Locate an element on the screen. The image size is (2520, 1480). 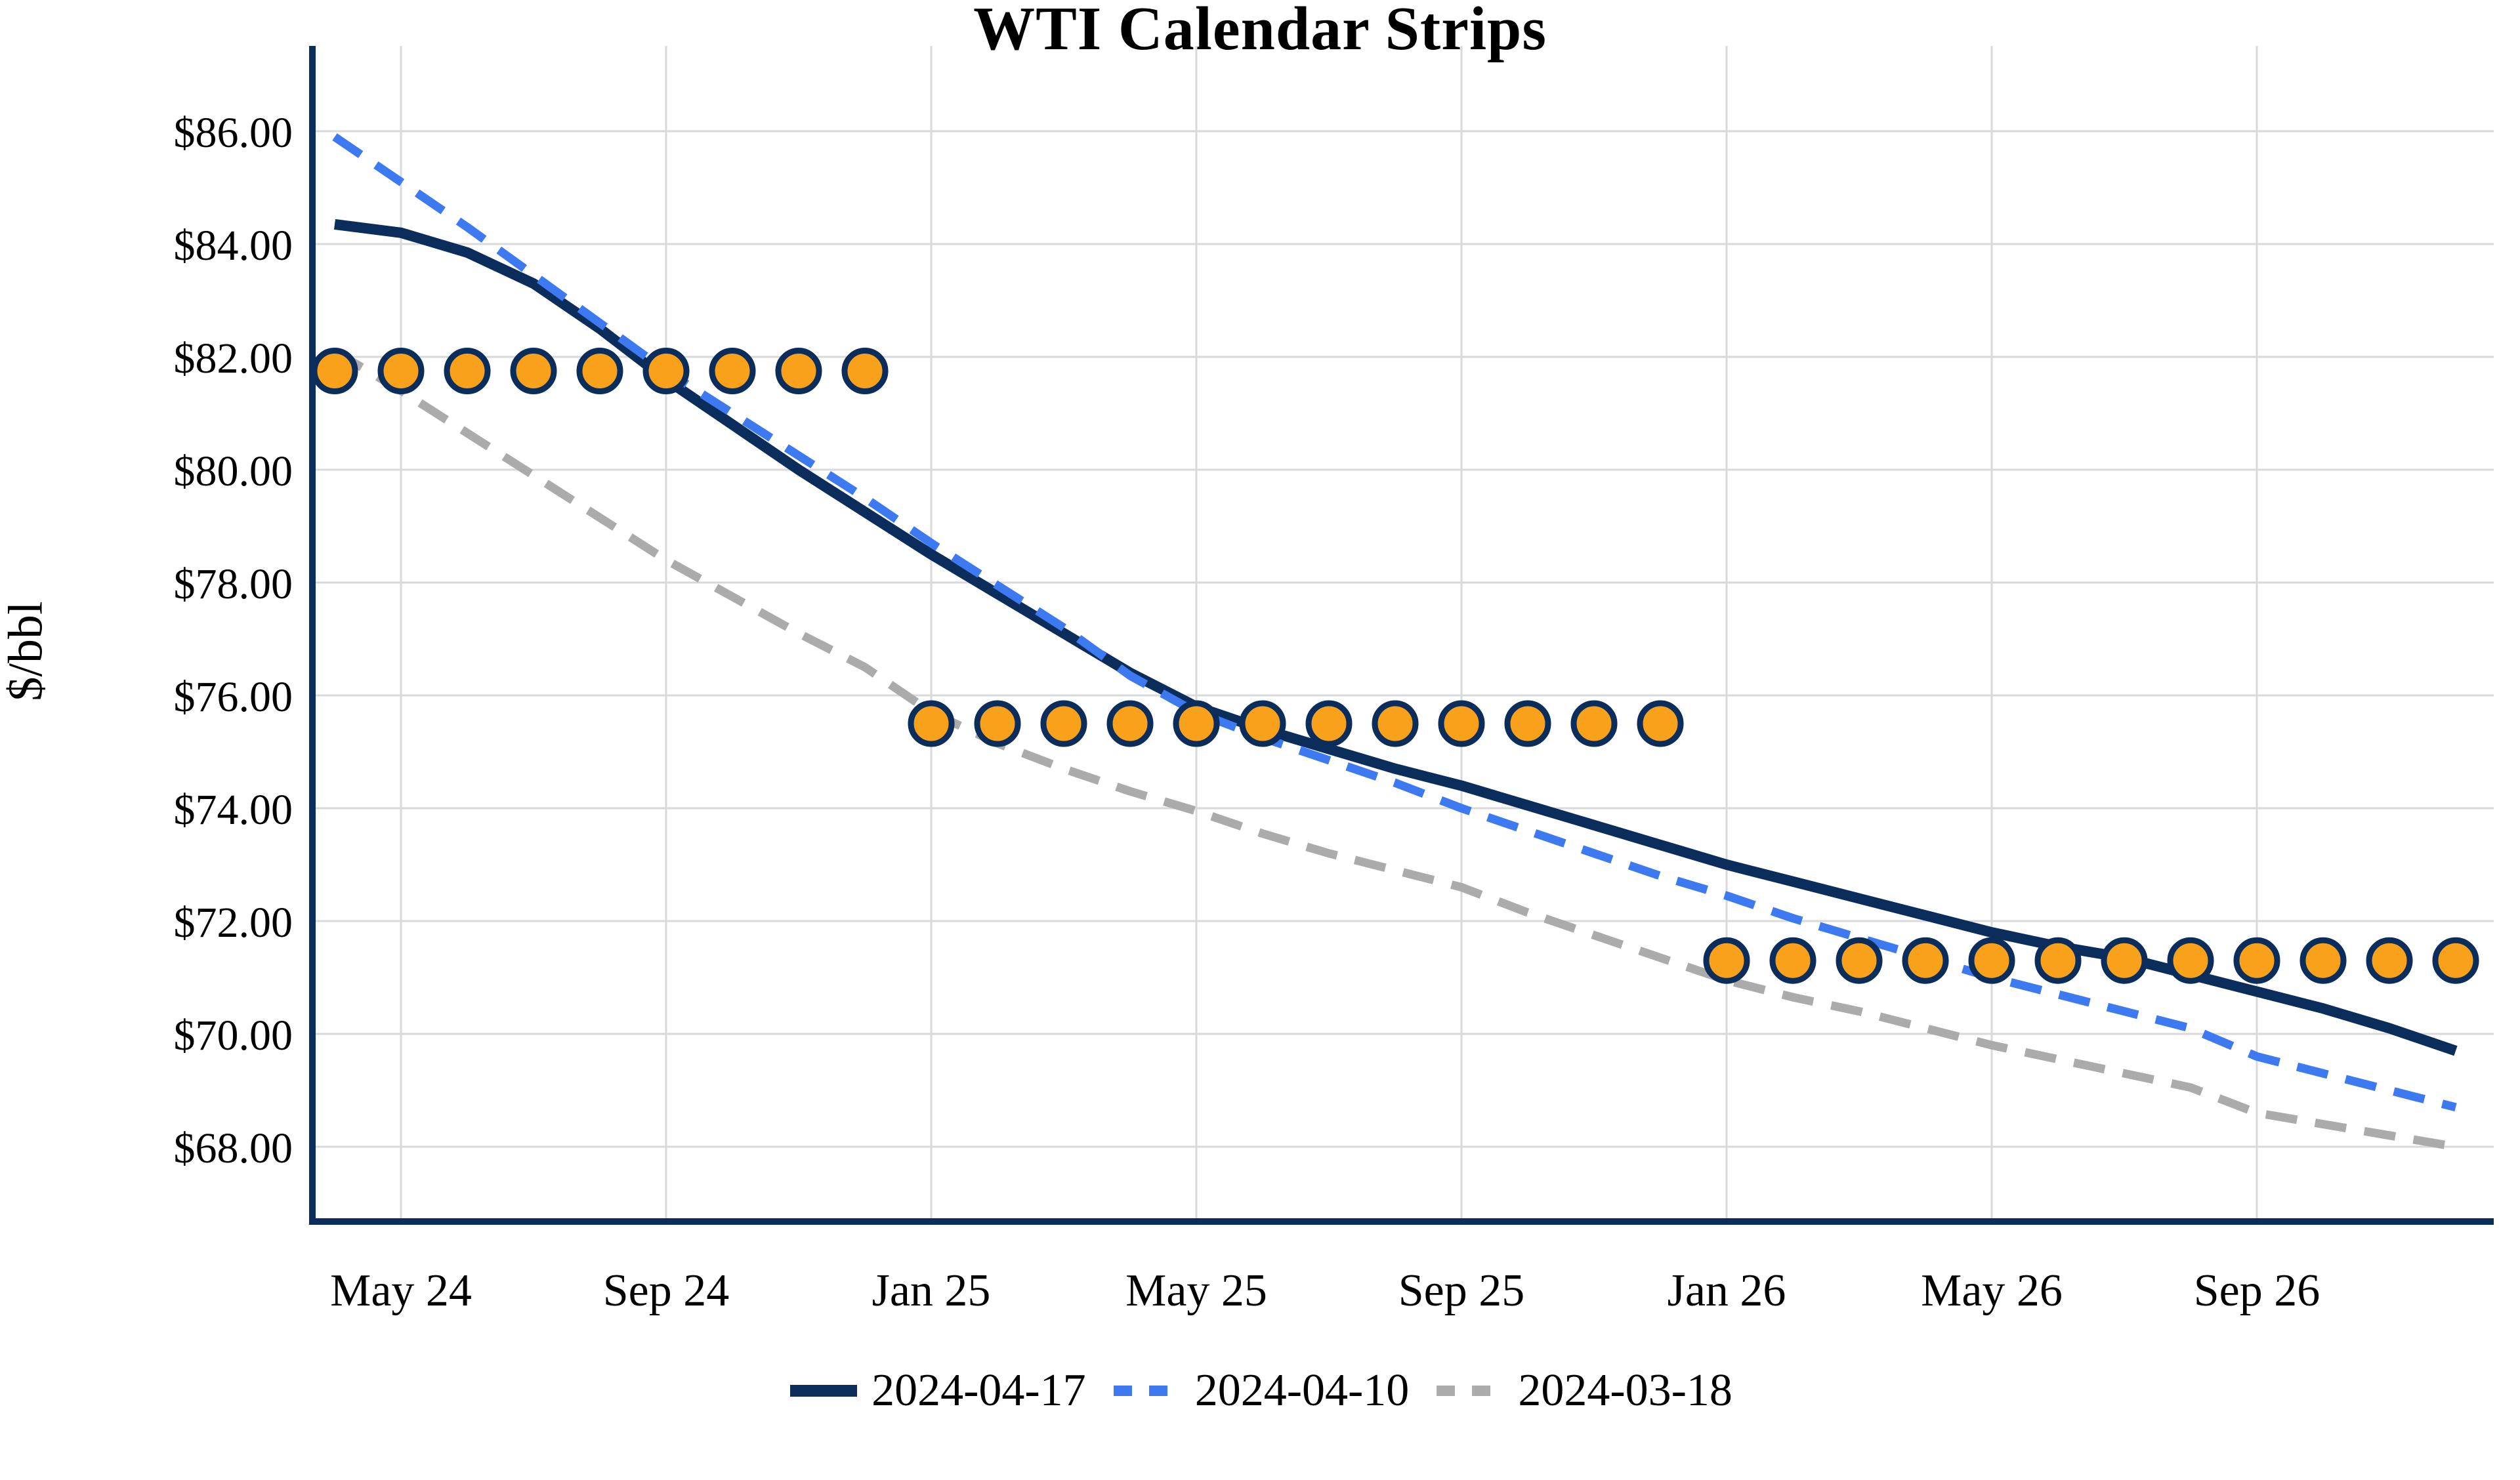
x-tick-label: Jan 25 is located at coordinates (931, 1290).